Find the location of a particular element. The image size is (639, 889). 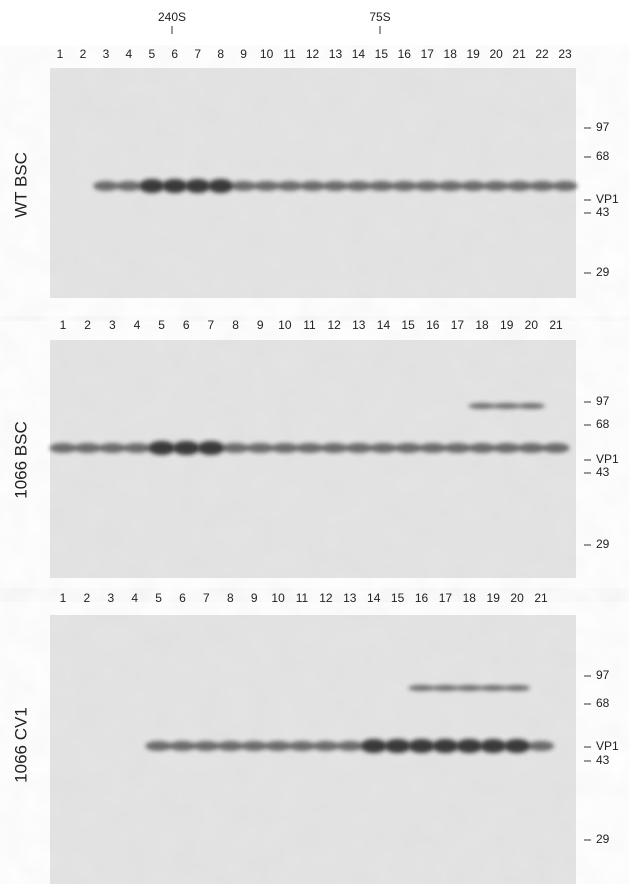

size-marker: 68 is located at coordinates (603, 156).